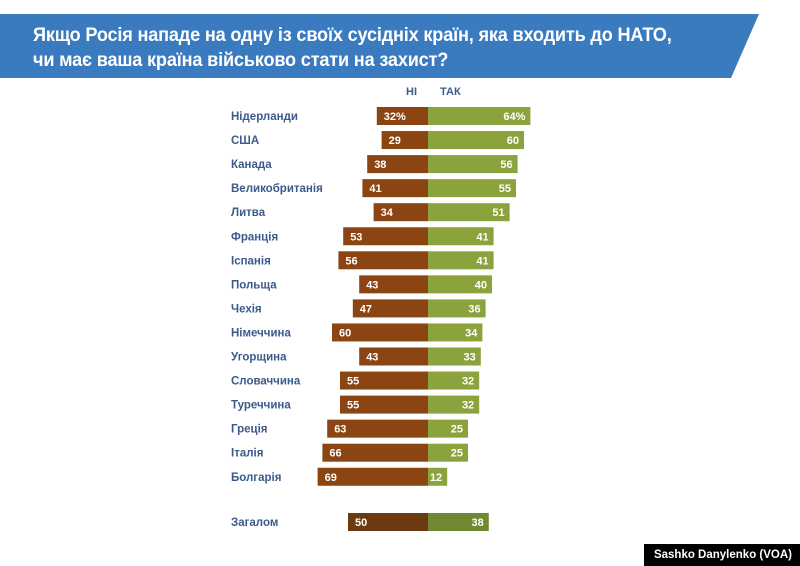 The width and height of the screenshot is (800, 566). I want to click on category-label: Литва, so click(248, 213).